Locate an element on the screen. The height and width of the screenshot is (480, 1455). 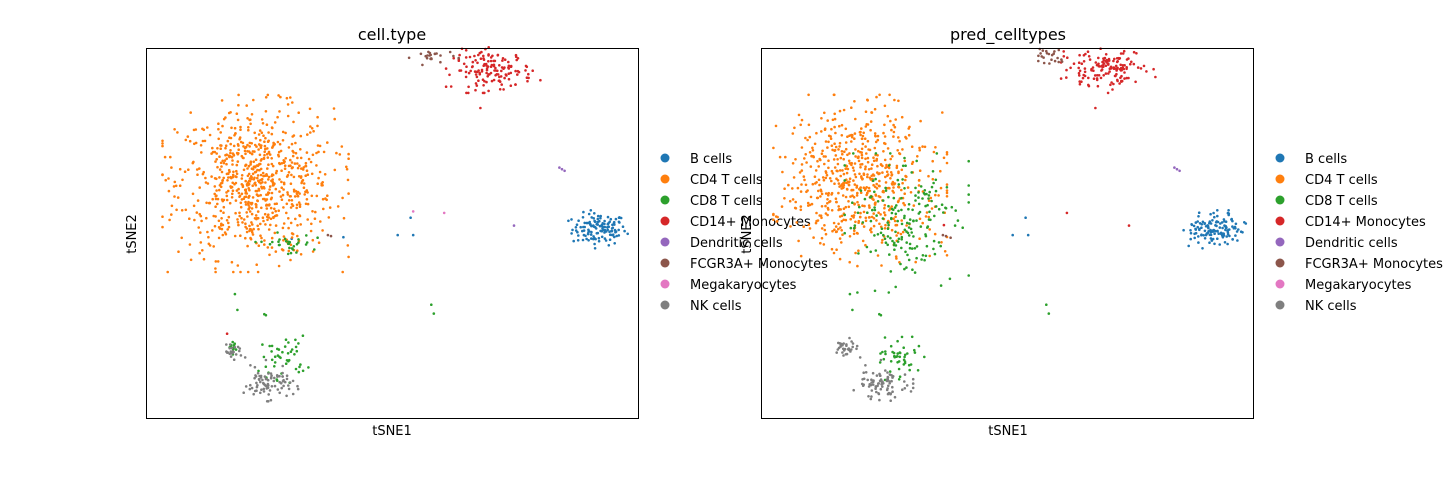
panel-2-ylabel: tSNE2 is located at coordinates (747, 234).